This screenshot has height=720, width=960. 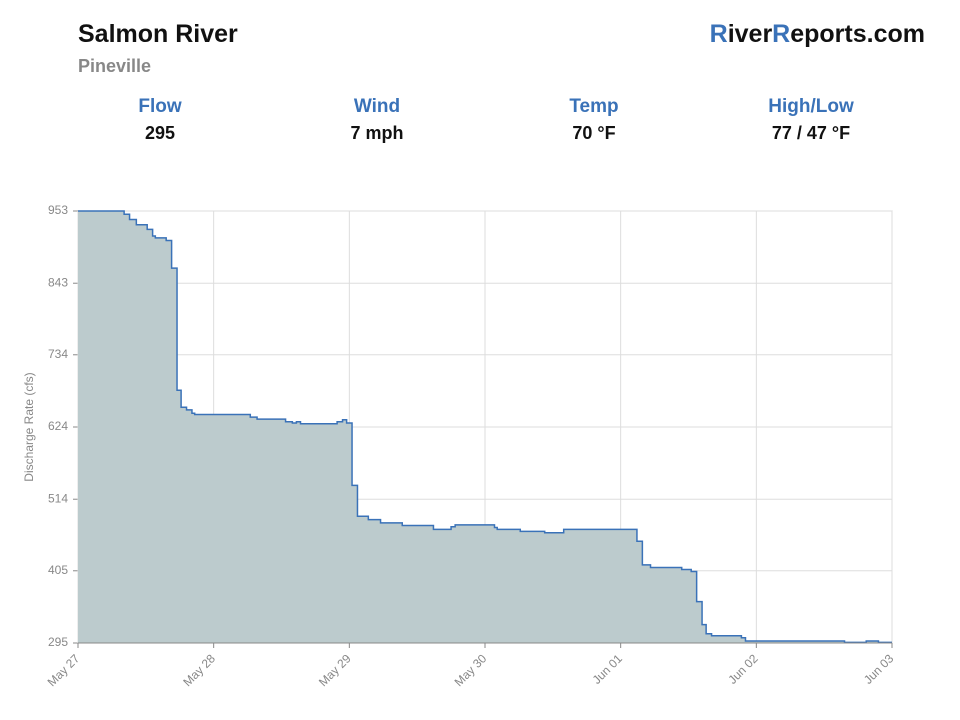 What do you see at coordinates (58, 498) in the screenshot?
I see `y-tick-label: 514` at bounding box center [58, 498].